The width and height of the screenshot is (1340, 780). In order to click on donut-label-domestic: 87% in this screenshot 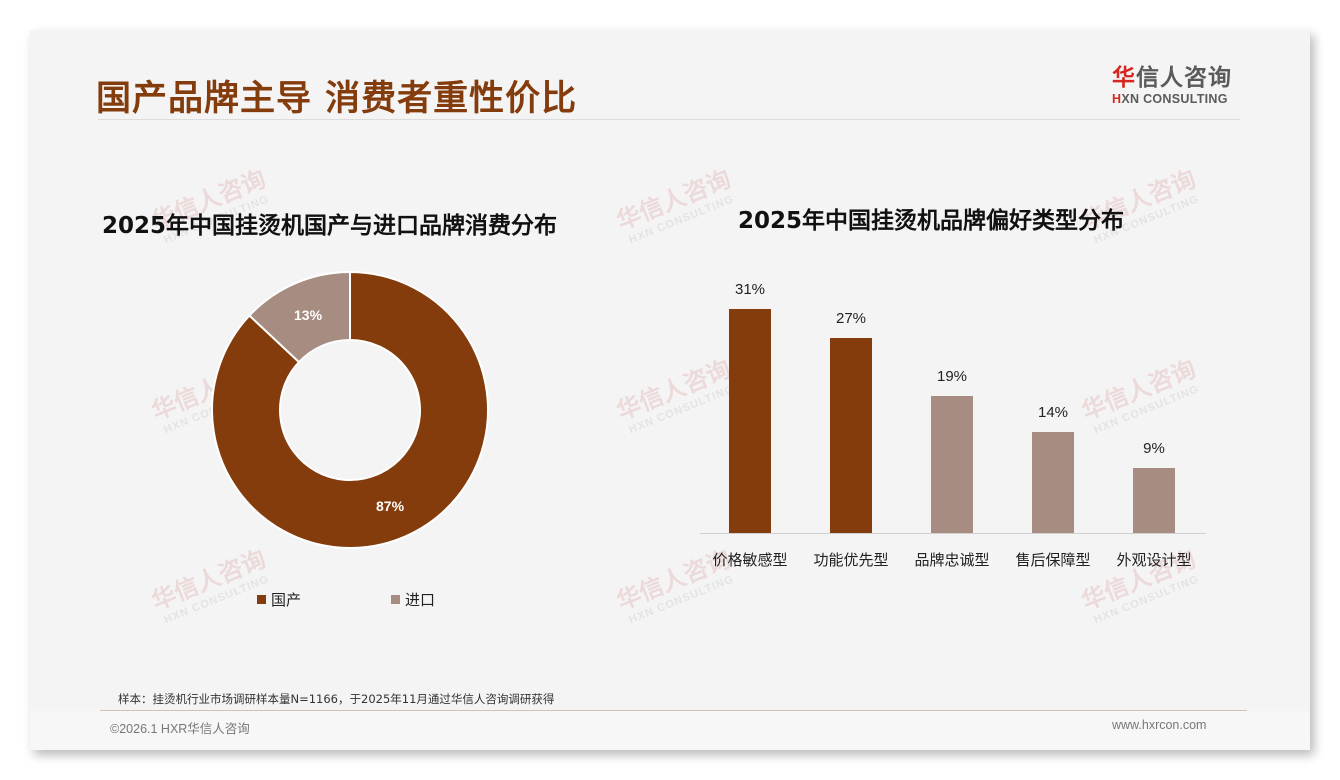, I will do `click(390, 506)`.